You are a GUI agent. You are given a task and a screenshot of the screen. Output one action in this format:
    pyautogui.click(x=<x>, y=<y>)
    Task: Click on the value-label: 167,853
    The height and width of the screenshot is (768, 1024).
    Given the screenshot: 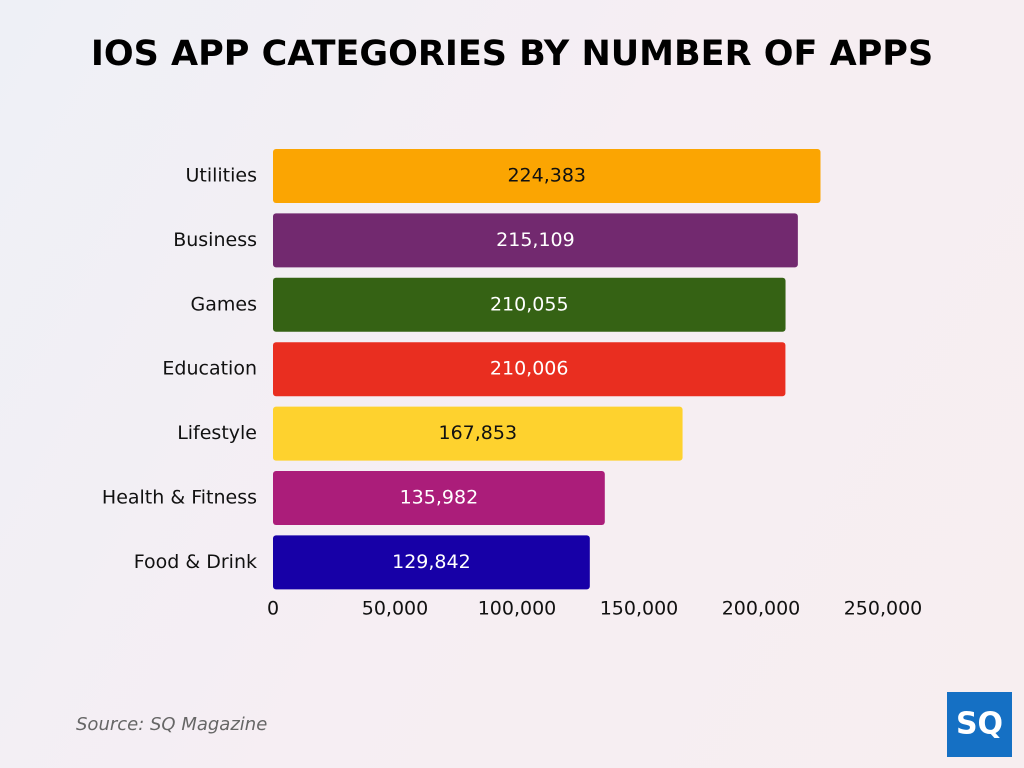 What is the action you would take?
    pyautogui.click(x=477, y=433)
    